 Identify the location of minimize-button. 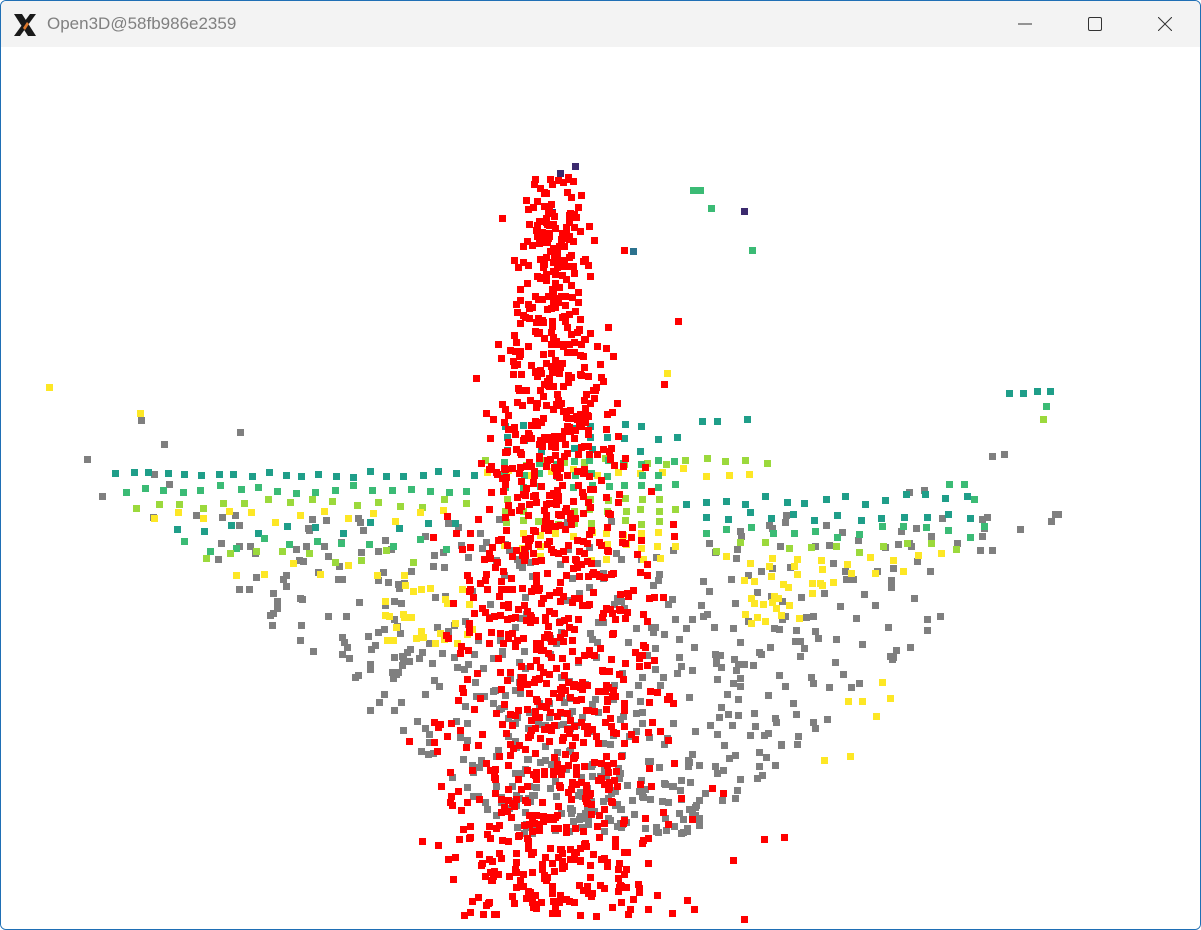
(1025, 24).